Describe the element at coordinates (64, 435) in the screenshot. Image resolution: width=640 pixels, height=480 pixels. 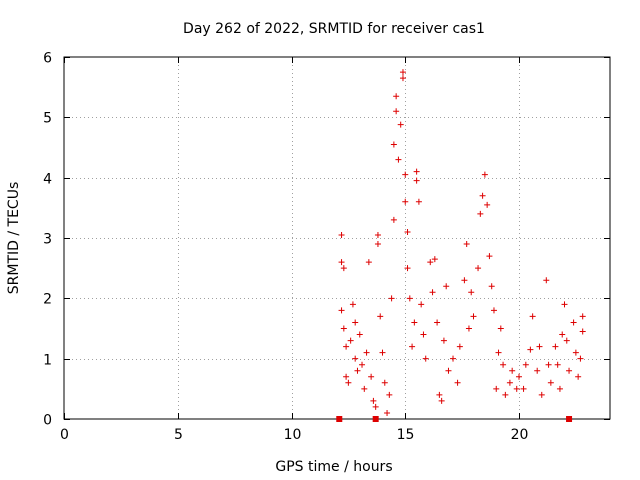
I see `x-tick-label: 0` at that location.